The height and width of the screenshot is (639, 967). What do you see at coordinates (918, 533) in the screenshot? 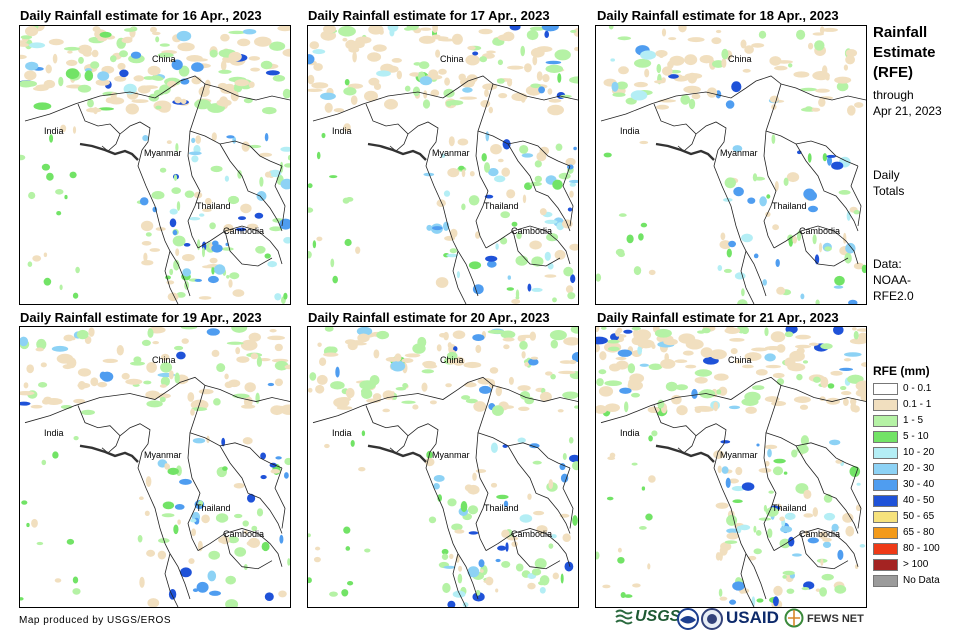
I see `legend-item: 65 - 80` at bounding box center [918, 533].